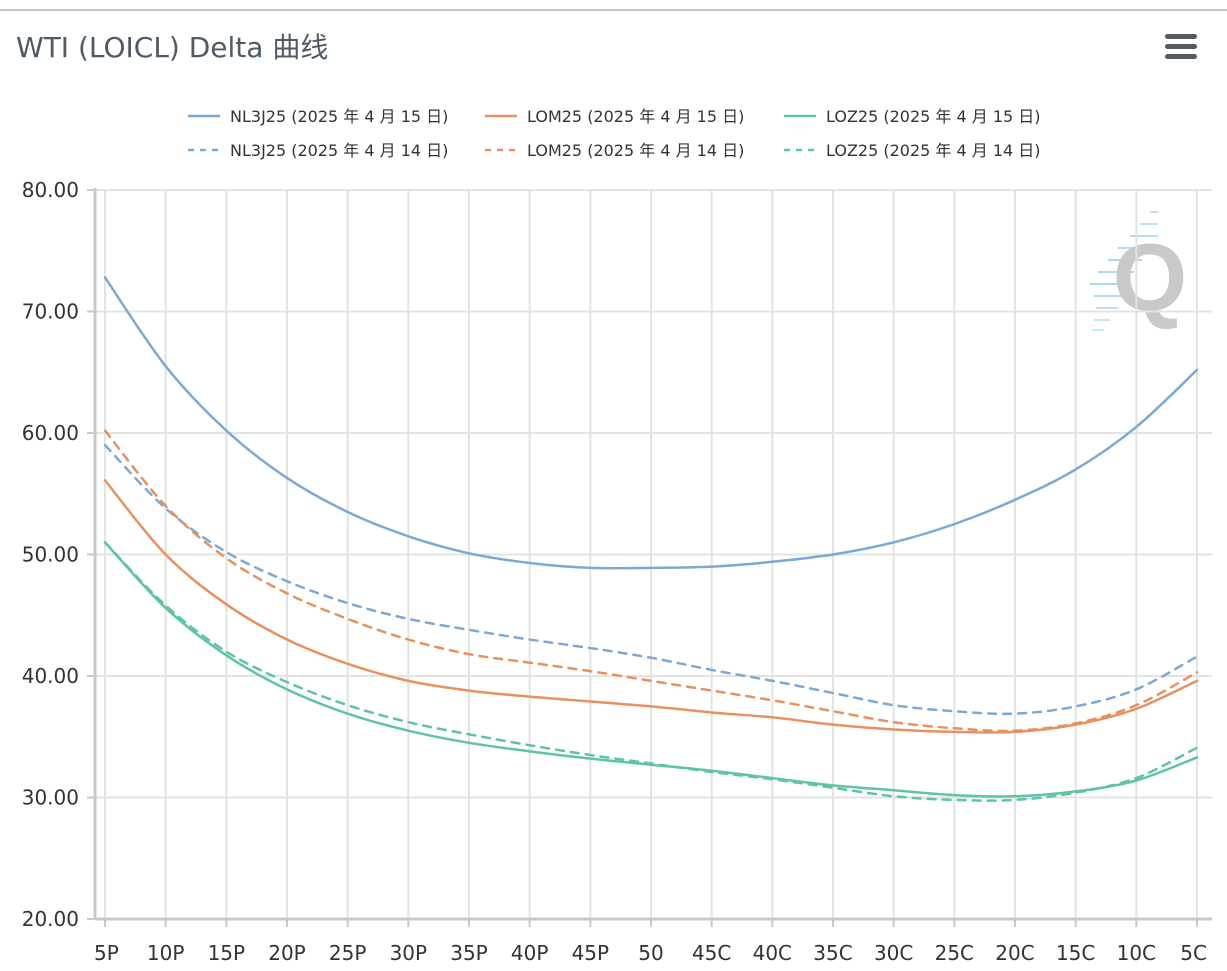 This screenshot has height=971, width=1227. Describe the element at coordinates (1150, 277) in the screenshot. I see `watermark-letter: Q` at that location.